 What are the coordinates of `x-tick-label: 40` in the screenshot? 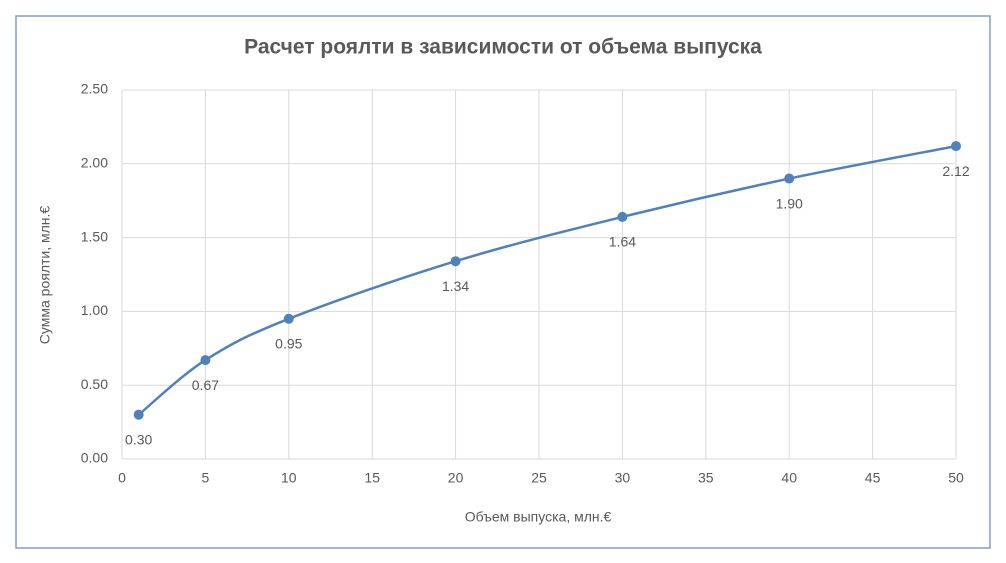 It's located at (789, 478).